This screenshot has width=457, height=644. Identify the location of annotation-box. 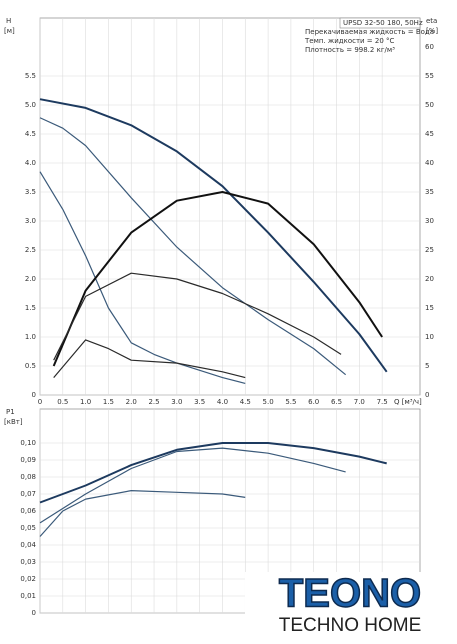
(380, 23).